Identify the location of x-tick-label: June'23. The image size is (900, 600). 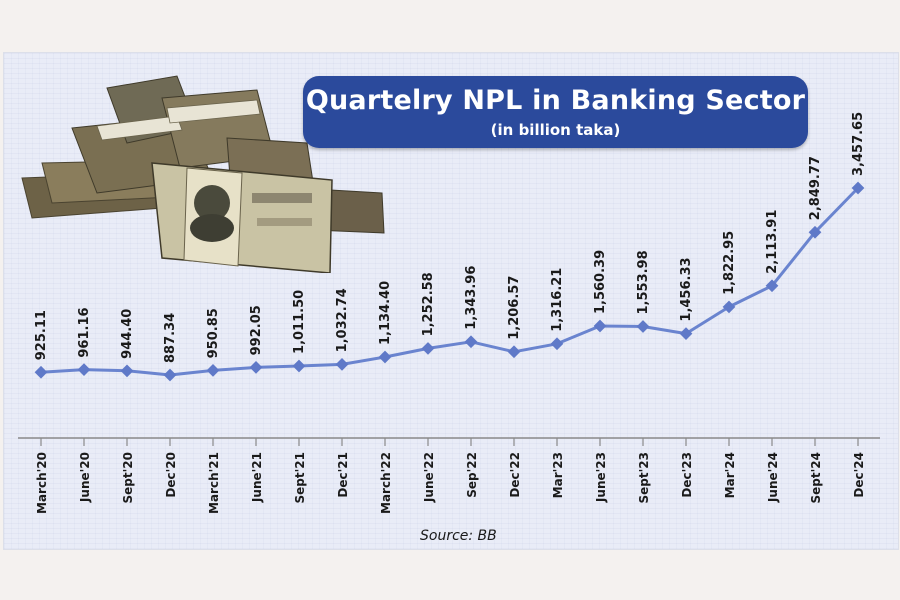
(601, 477).